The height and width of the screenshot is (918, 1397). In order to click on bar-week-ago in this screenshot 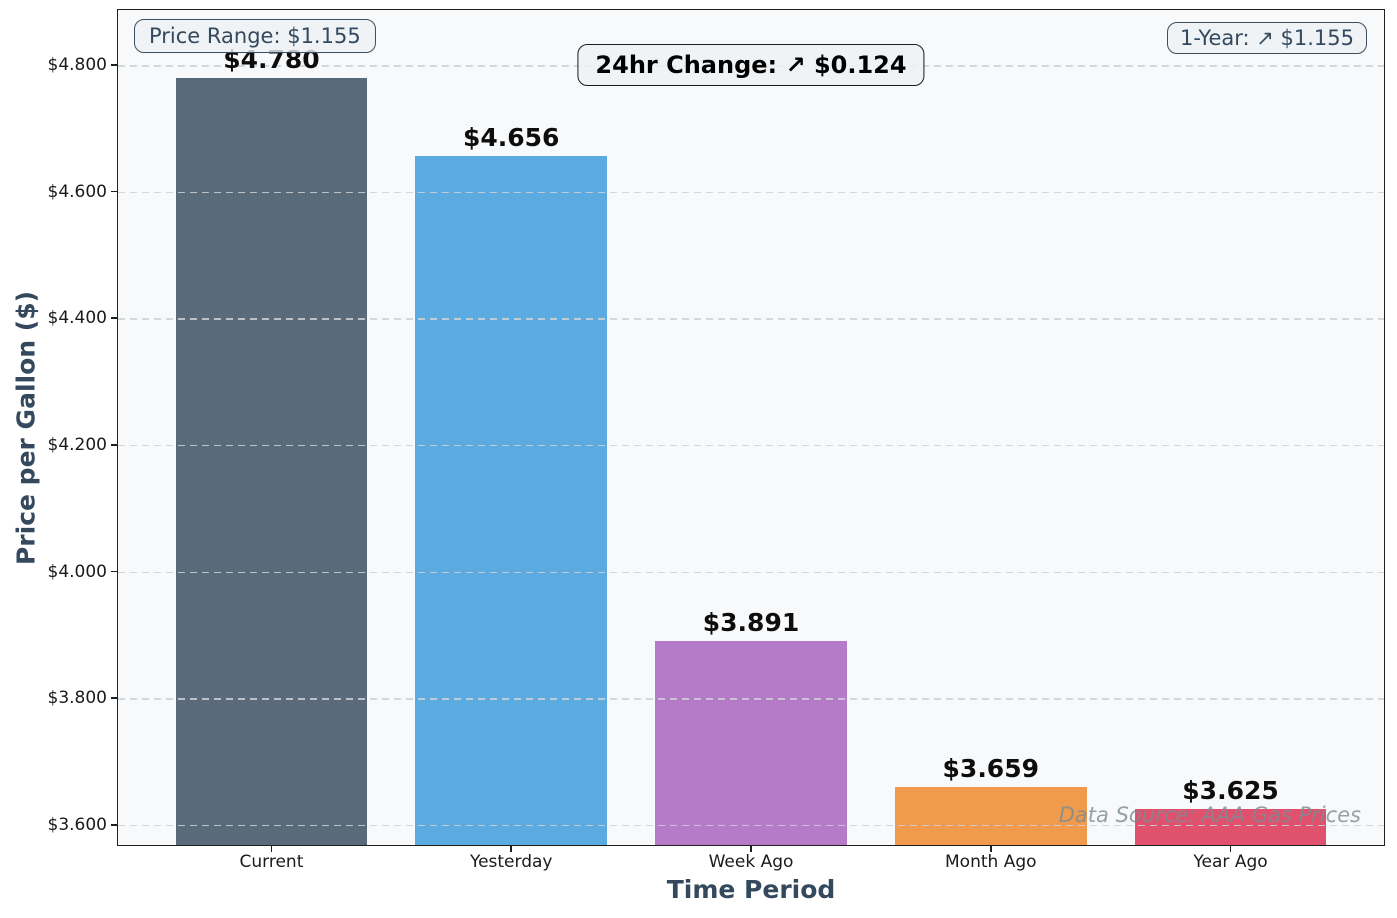, I will do `click(751, 742)`.